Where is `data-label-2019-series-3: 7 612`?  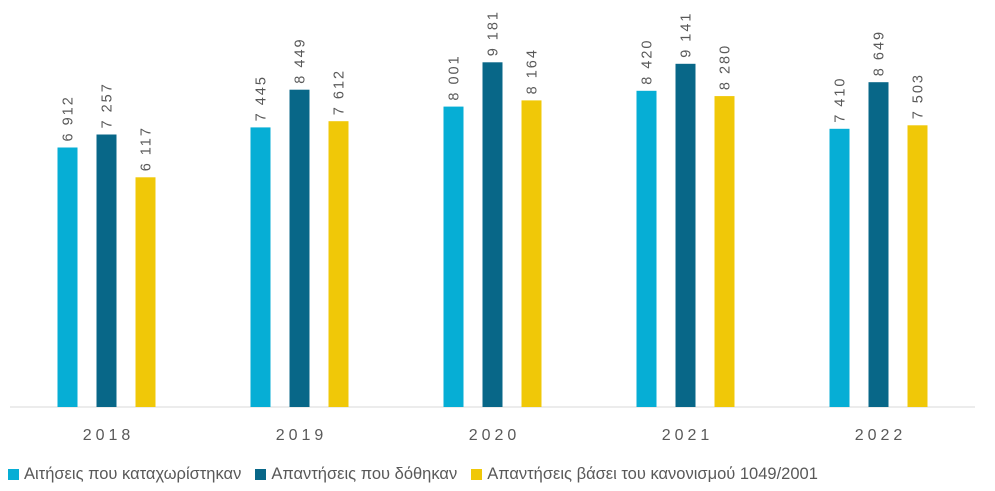 data-label-2019-series-3: 7 612 is located at coordinates (340, 92).